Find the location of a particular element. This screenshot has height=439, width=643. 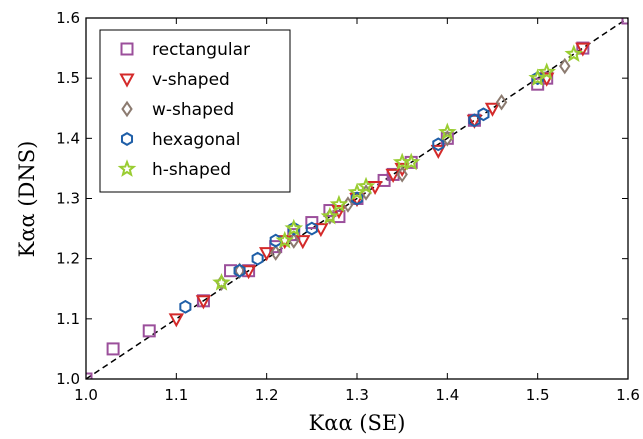

legend-marker-w-shaped is located at coordinates (127, 109).